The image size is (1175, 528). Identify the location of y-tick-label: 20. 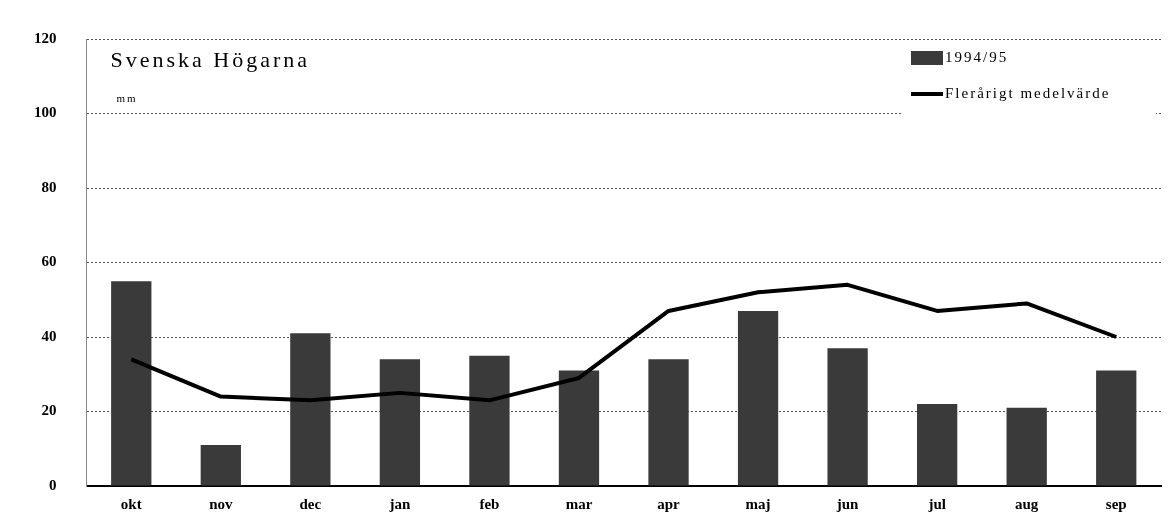
(49, 410).